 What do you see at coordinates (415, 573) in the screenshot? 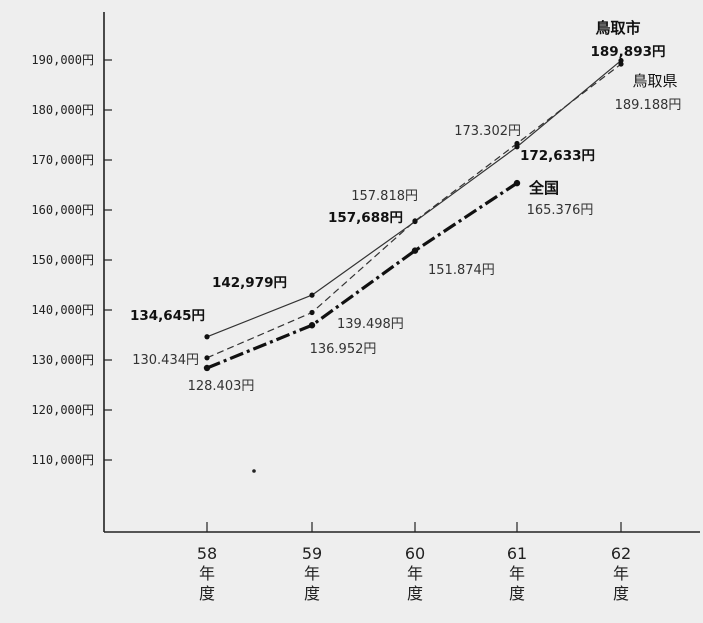
I see `x-tick-label: 60 年度` at bounding box center [415, 573].